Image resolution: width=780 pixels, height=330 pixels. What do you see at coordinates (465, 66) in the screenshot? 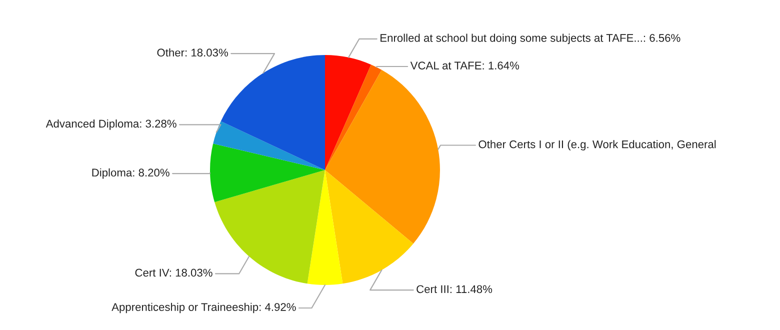
I see `slice-label: VCAL at TAFE: 1.64%` at bounding box center [465, 66].